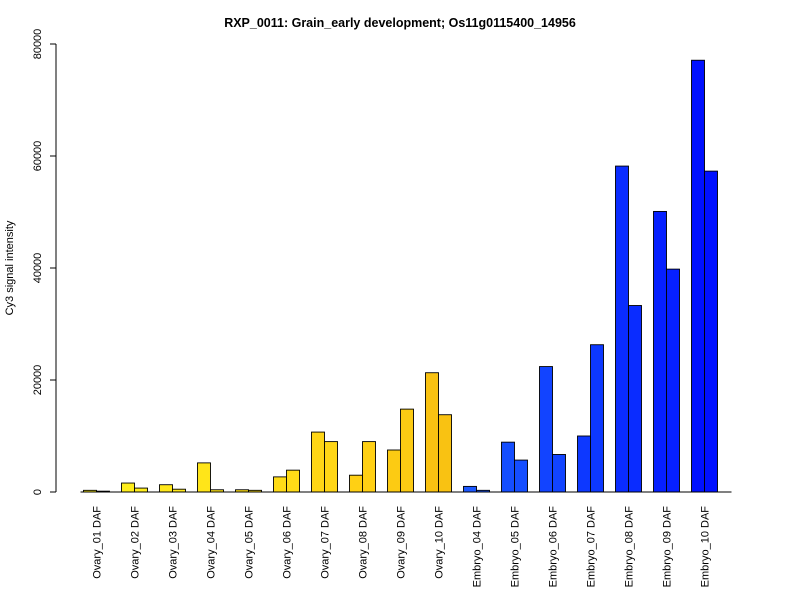 The height and width of the screenshot is (605, 800). Describe the element at coordinates (402, 542) in the screenshot. I see `x-tick-label: Ovary_09 DAF` at that location.